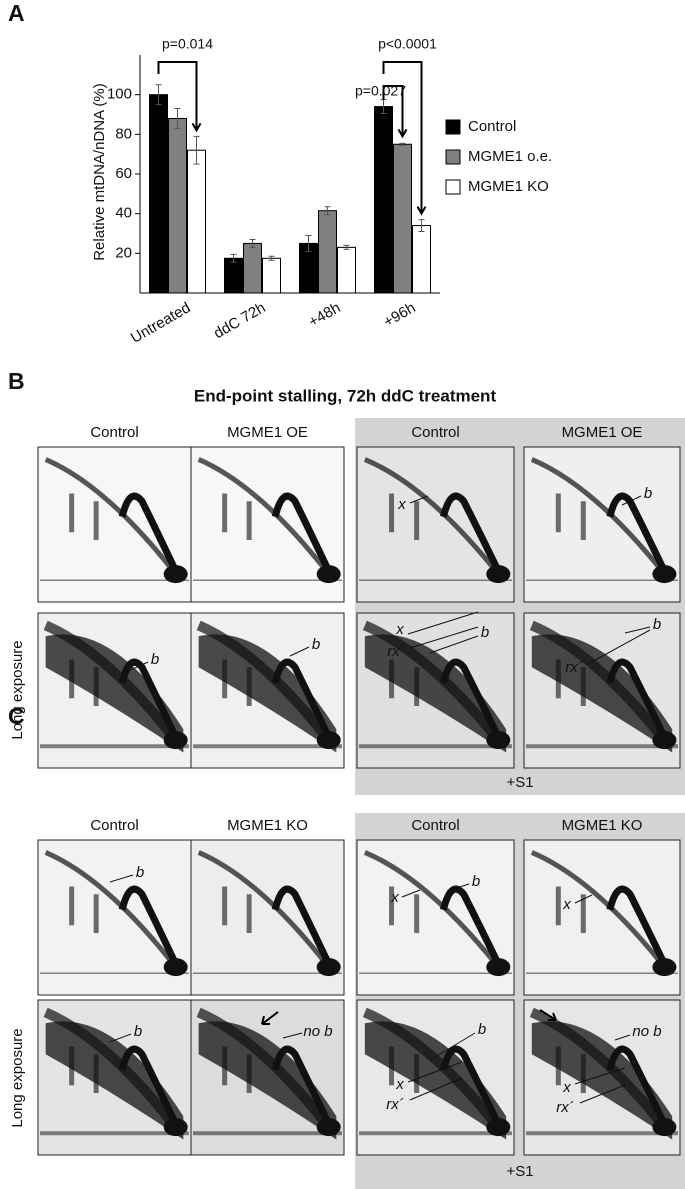 The width and height of the screenshot is (685, 1189). I want to click on y-tick-label: 20, so click(123, 252).